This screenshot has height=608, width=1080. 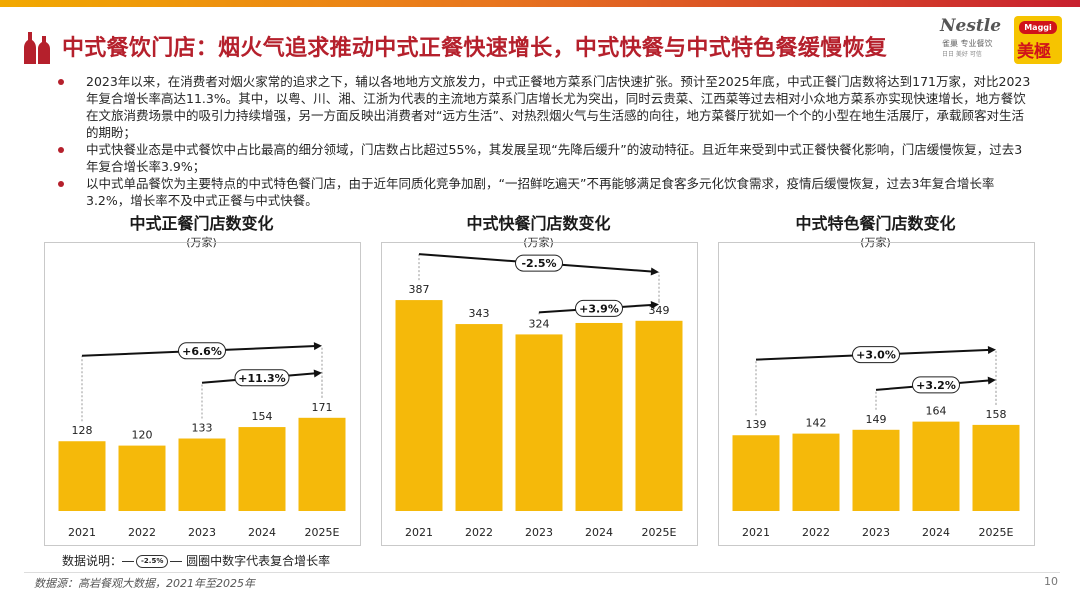 I want to click on nestle-logo-text: Nestle, so click(x=971, y=26).